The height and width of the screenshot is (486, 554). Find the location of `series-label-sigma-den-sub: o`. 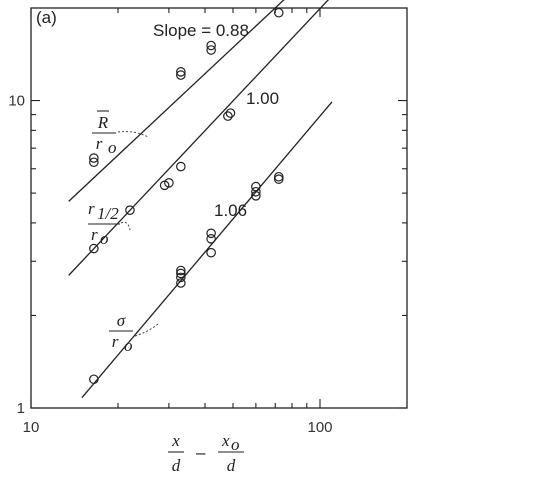

series-label-sigma-den-sub: o is located at coordinates (128, 345).